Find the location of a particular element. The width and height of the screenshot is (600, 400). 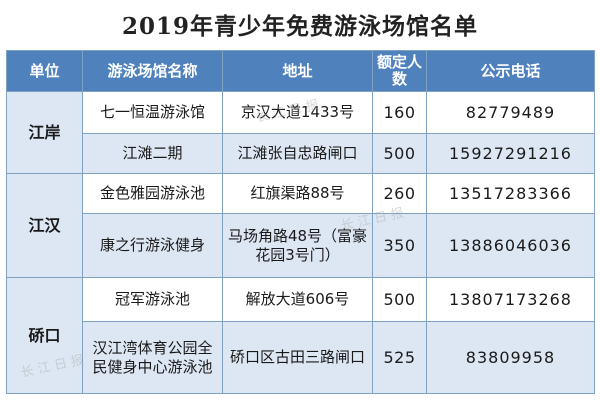

quota-cell: 160 is located at coordinates (399, 112).